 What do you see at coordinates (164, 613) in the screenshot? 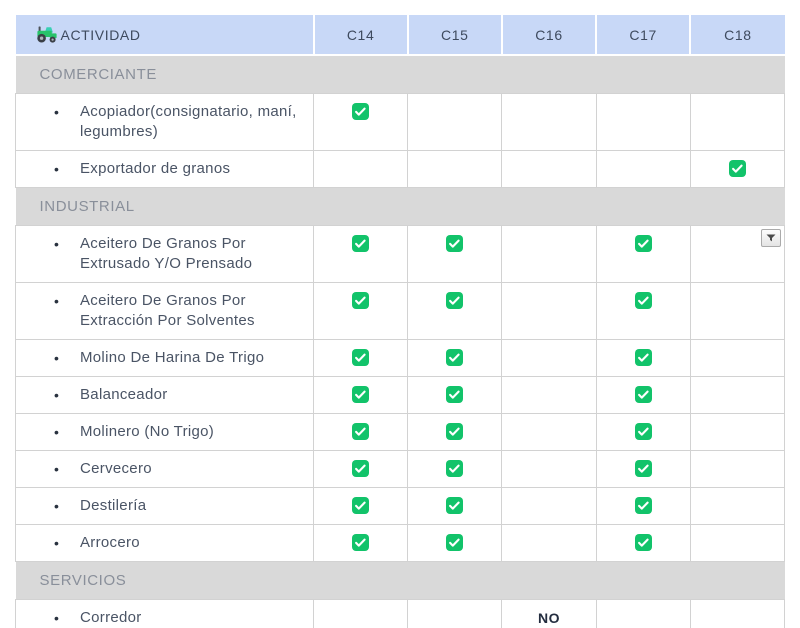
I see `activity-cell: • Corredor` at bounding box center [164, 613].